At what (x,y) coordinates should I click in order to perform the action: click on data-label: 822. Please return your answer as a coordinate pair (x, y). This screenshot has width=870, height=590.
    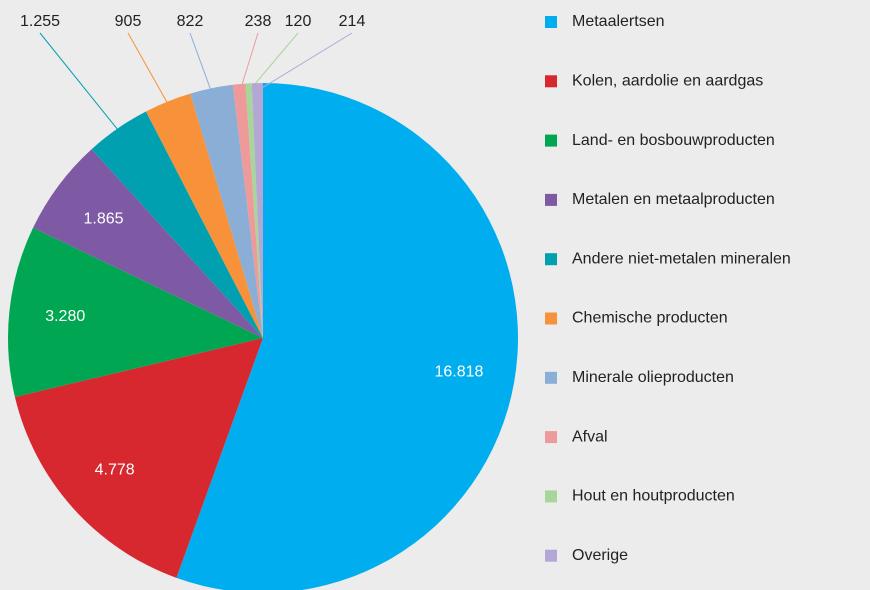
    Looking at the image, I should click on (190, 21).